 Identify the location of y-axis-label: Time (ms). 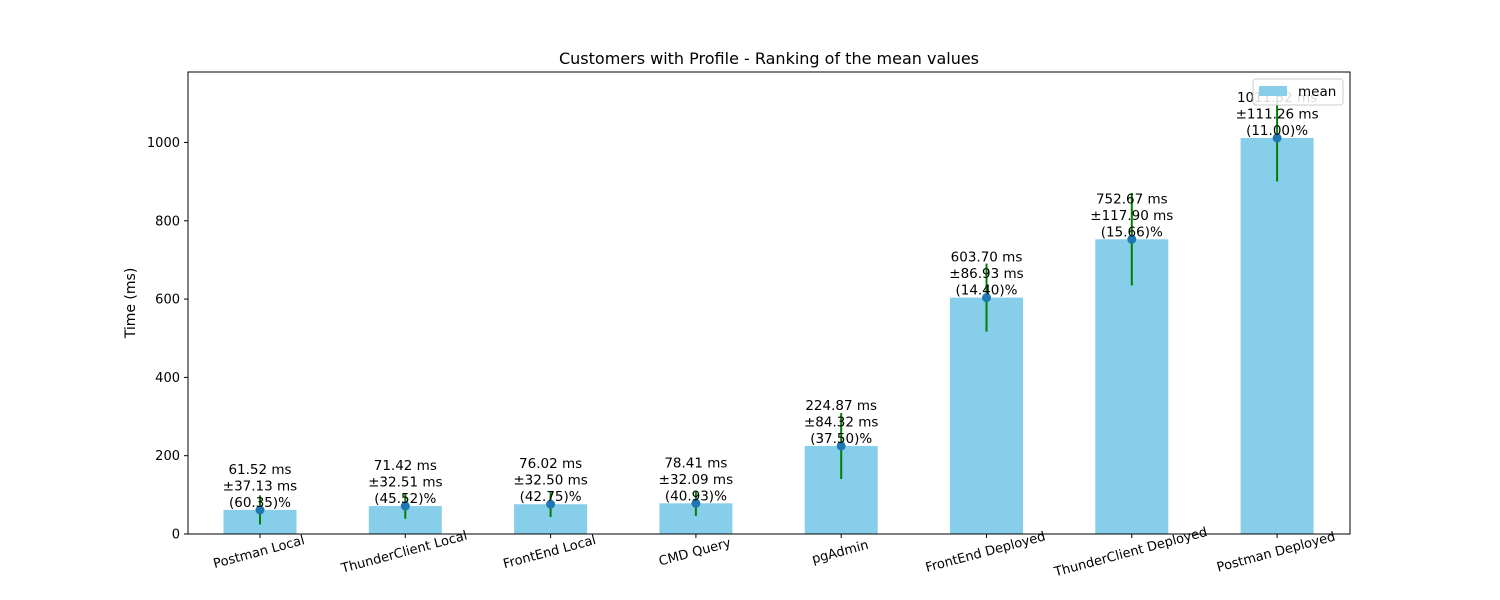
(131, 304).